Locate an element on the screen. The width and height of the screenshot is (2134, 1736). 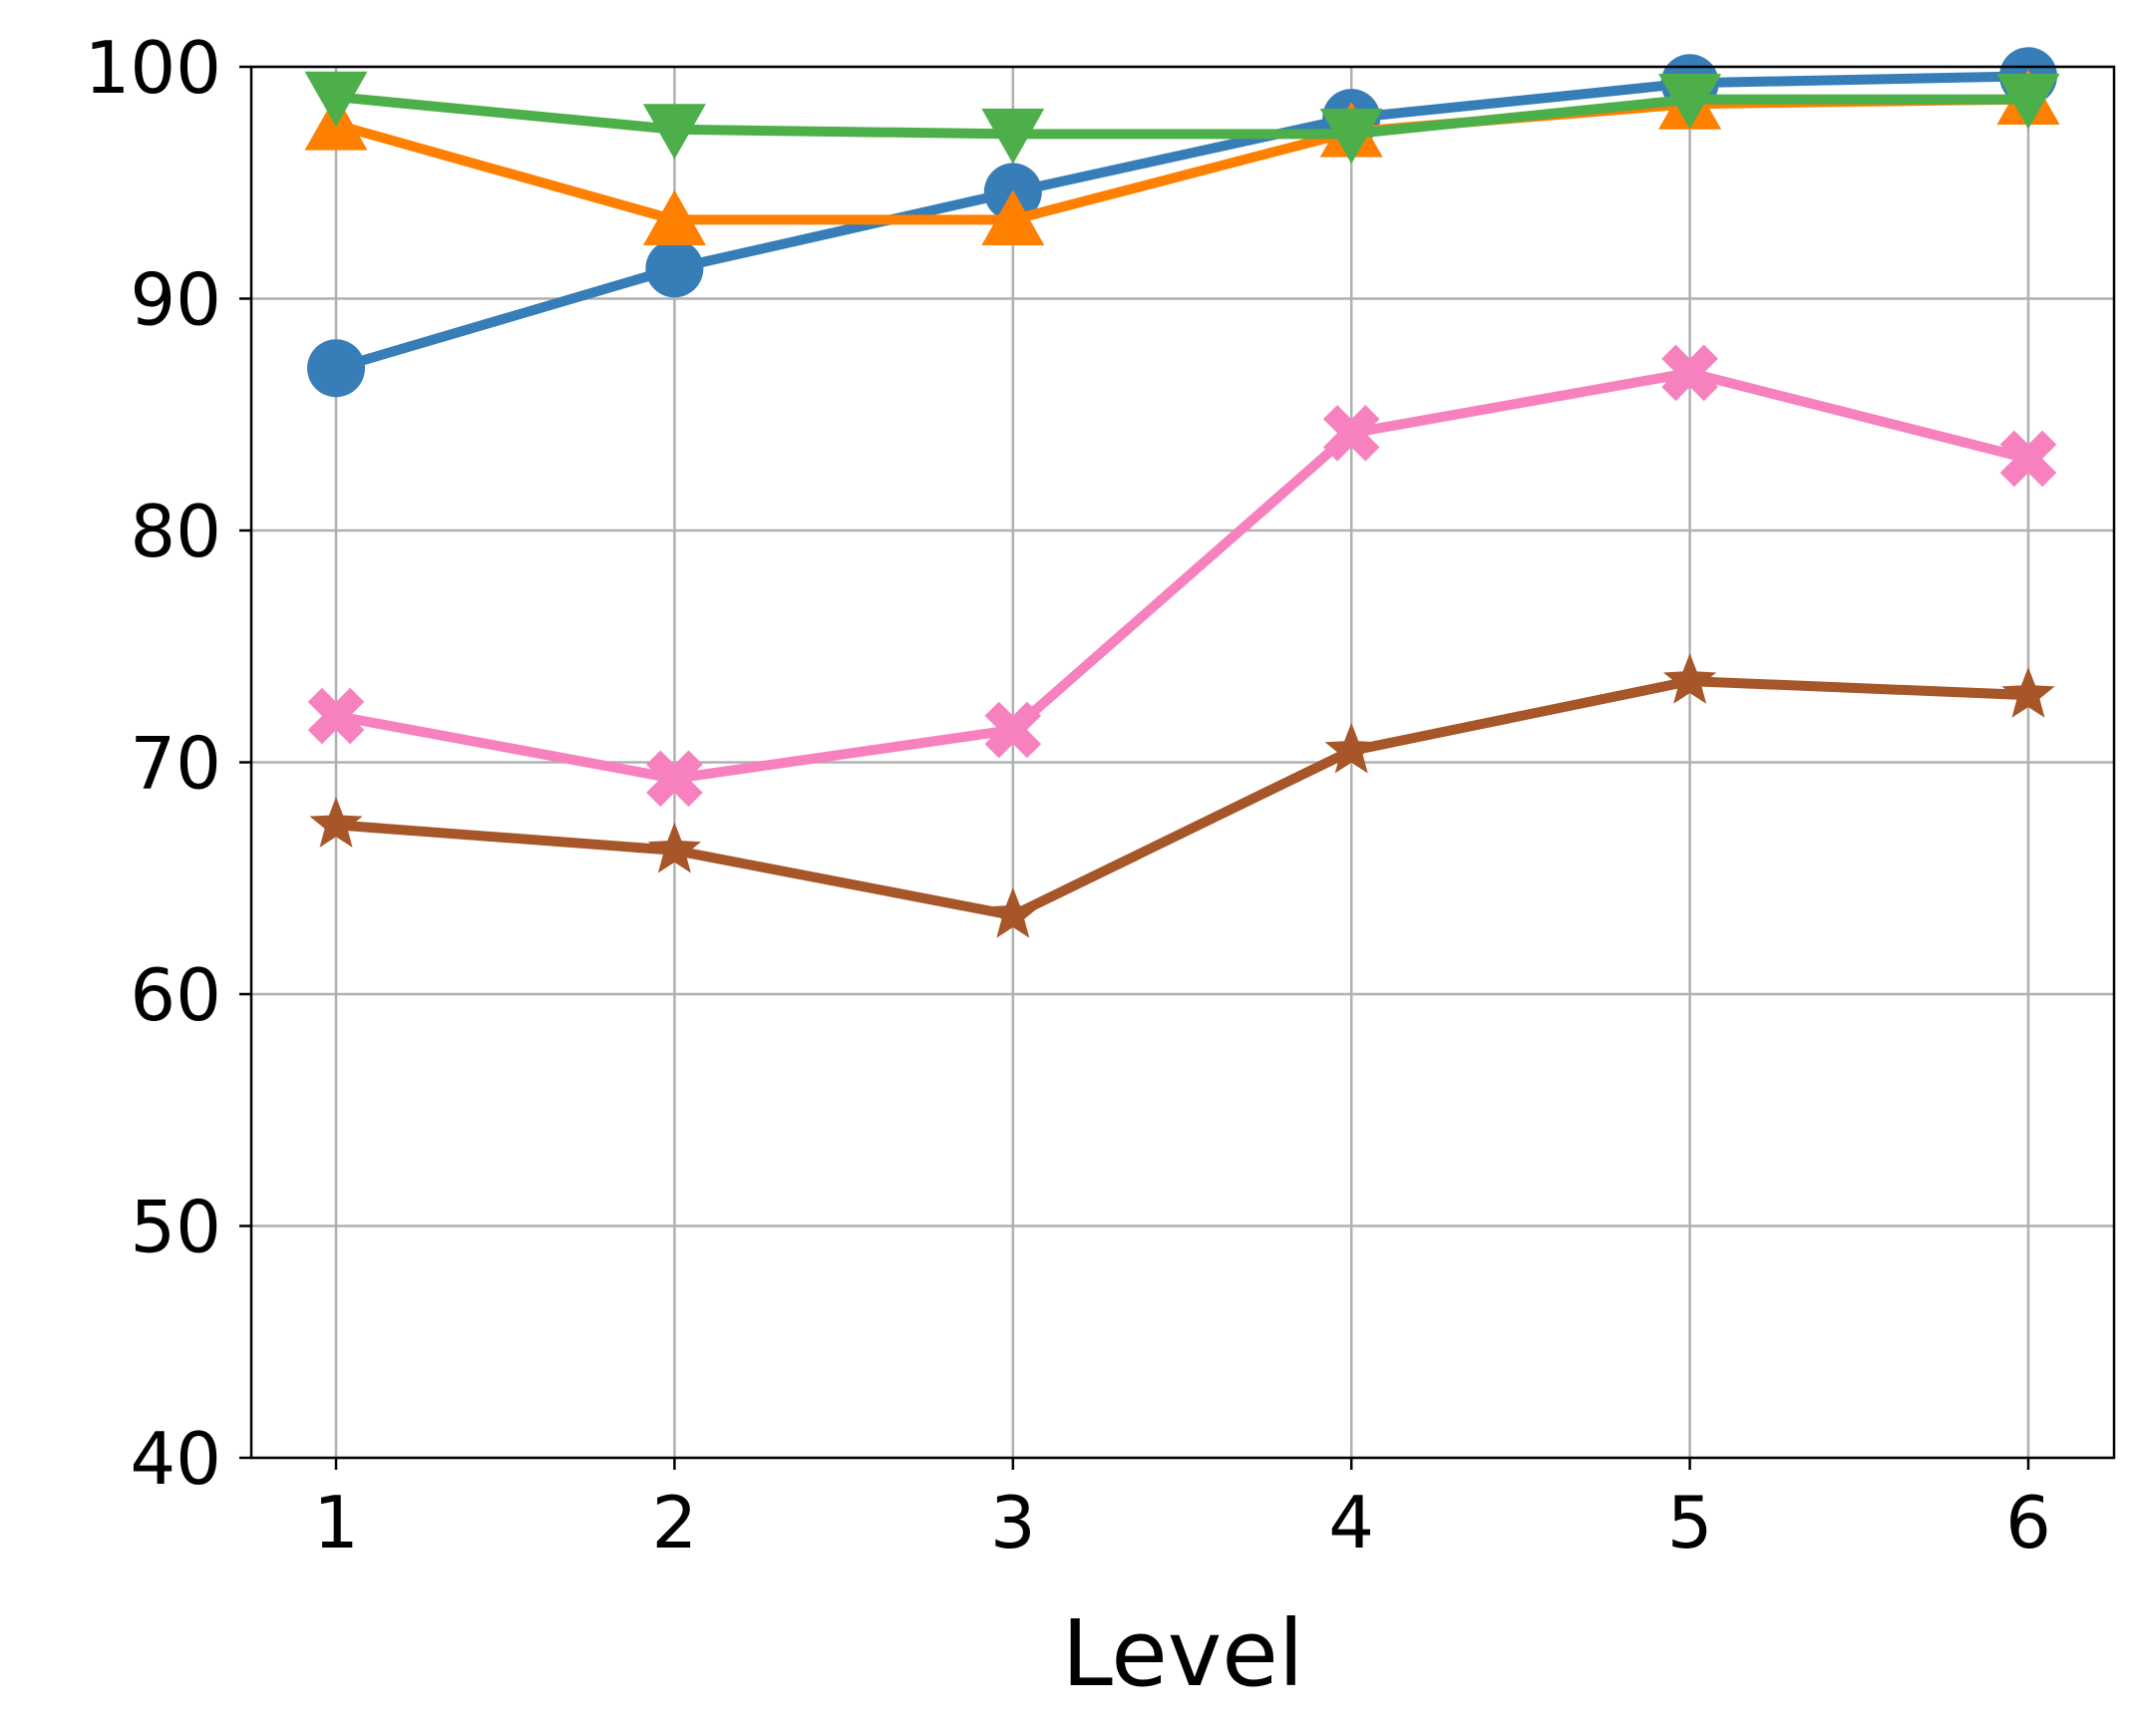
y-tick-label: 90 is located at coordinates (176, 300).